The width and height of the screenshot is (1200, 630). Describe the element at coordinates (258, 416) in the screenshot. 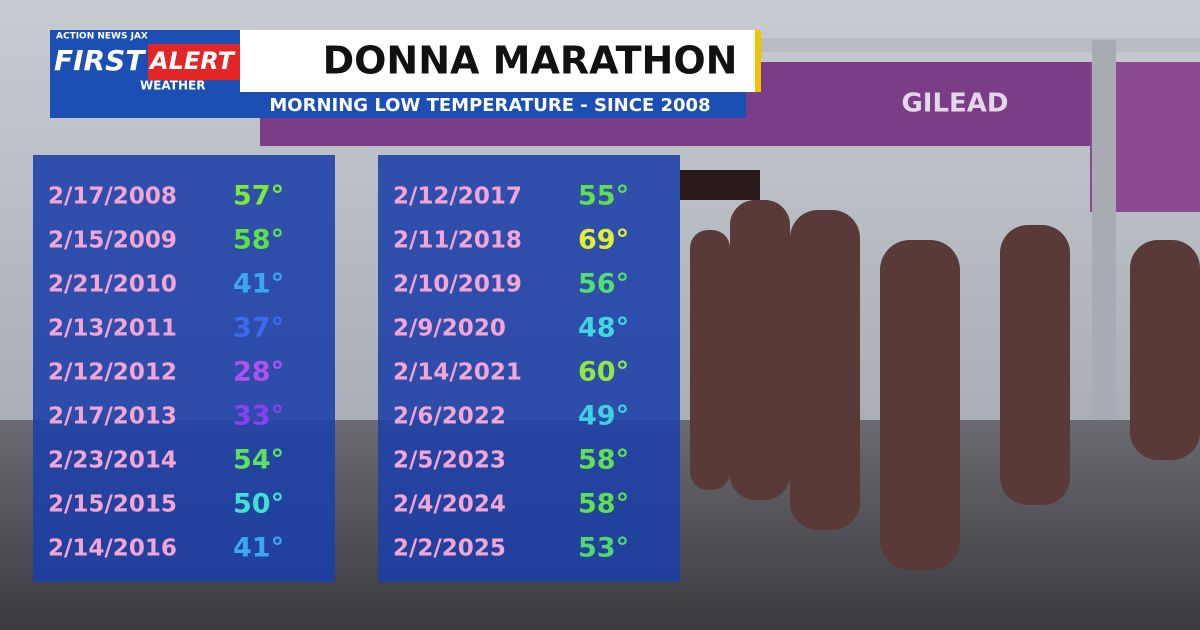

I see `temperature: 33°` at that location.